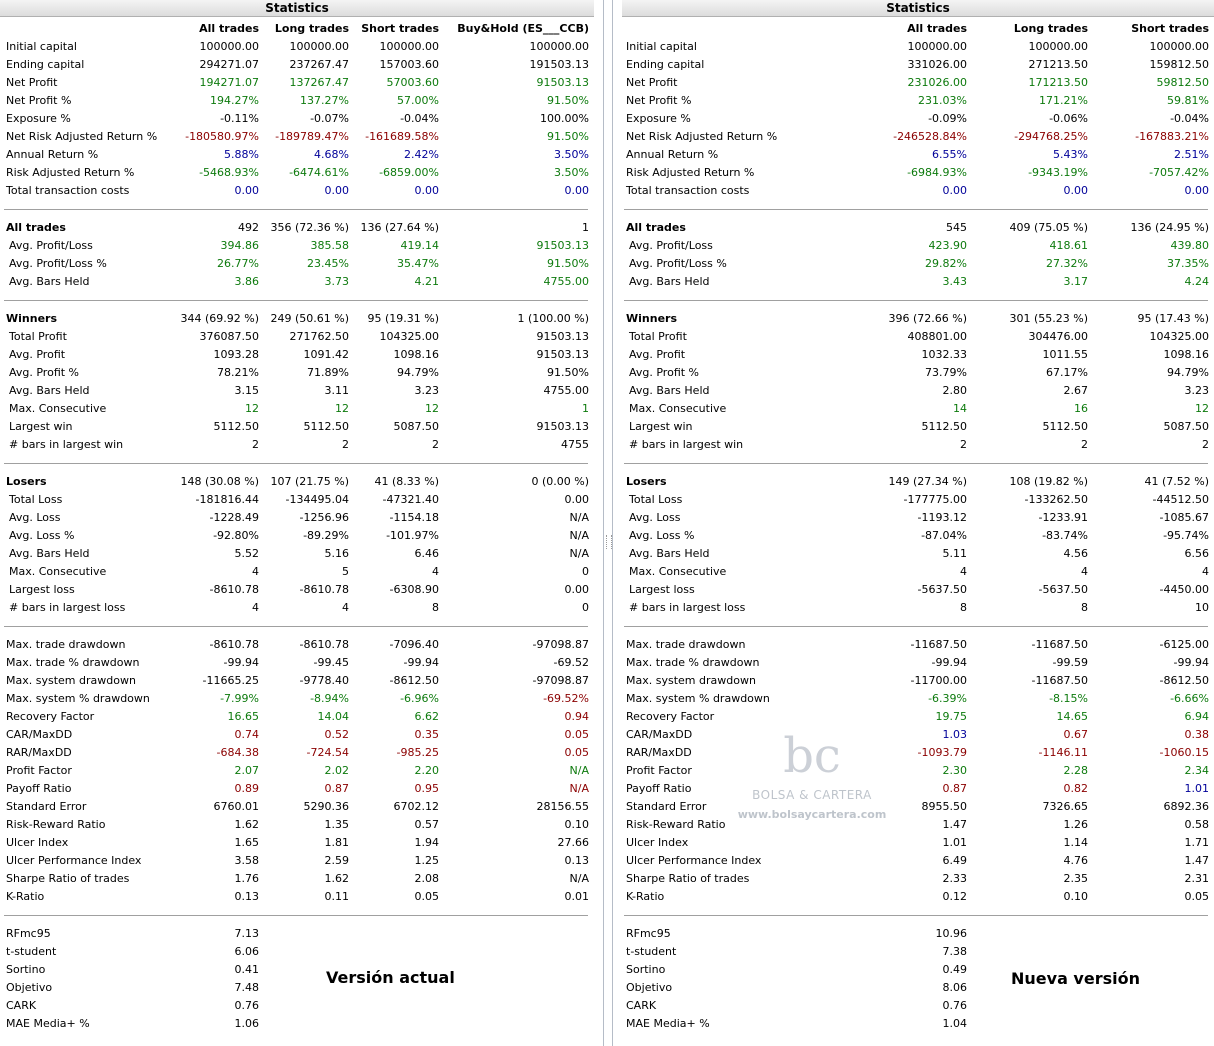 The image size is (1214, 1046). I want to click on splitter-grip, so click(609, 542).